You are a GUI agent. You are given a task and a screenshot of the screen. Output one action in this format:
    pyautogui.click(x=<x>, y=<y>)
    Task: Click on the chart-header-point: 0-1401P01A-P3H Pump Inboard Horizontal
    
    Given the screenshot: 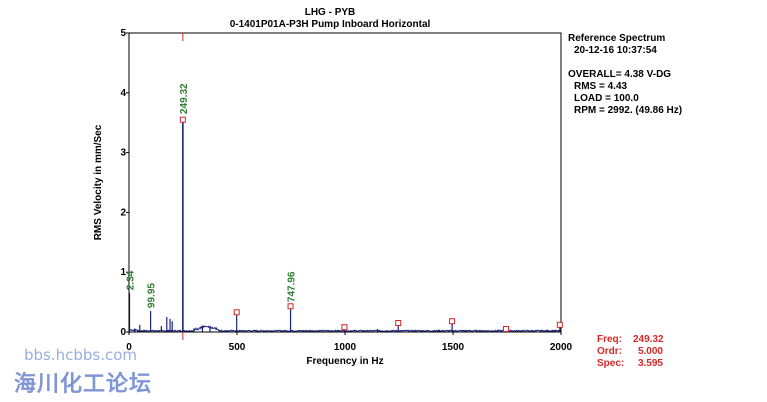 What is the action you would take?
    pyautogui.click(x=330, y=24)
    